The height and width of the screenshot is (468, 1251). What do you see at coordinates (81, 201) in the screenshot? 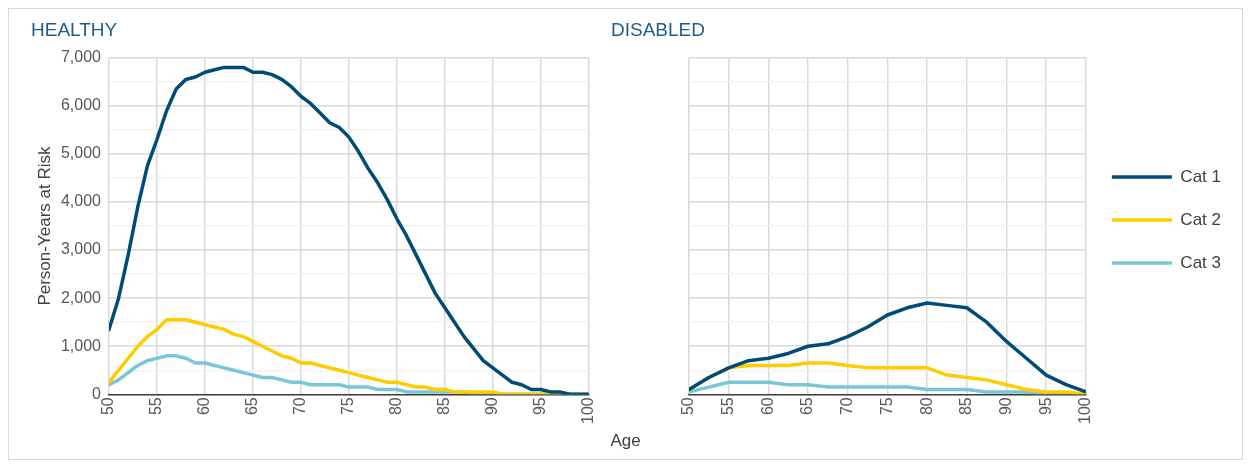
I see `y-tick-label: 4,000` at bounding box center [81, 201].